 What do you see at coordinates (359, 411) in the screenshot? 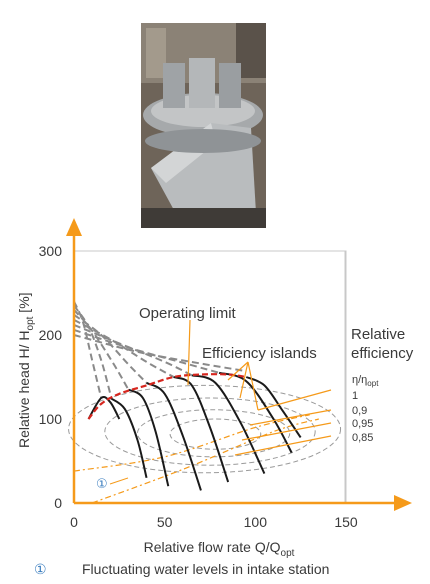
I see `efficiency-level-0-9: 0,9` at bounding box center [359, 411].